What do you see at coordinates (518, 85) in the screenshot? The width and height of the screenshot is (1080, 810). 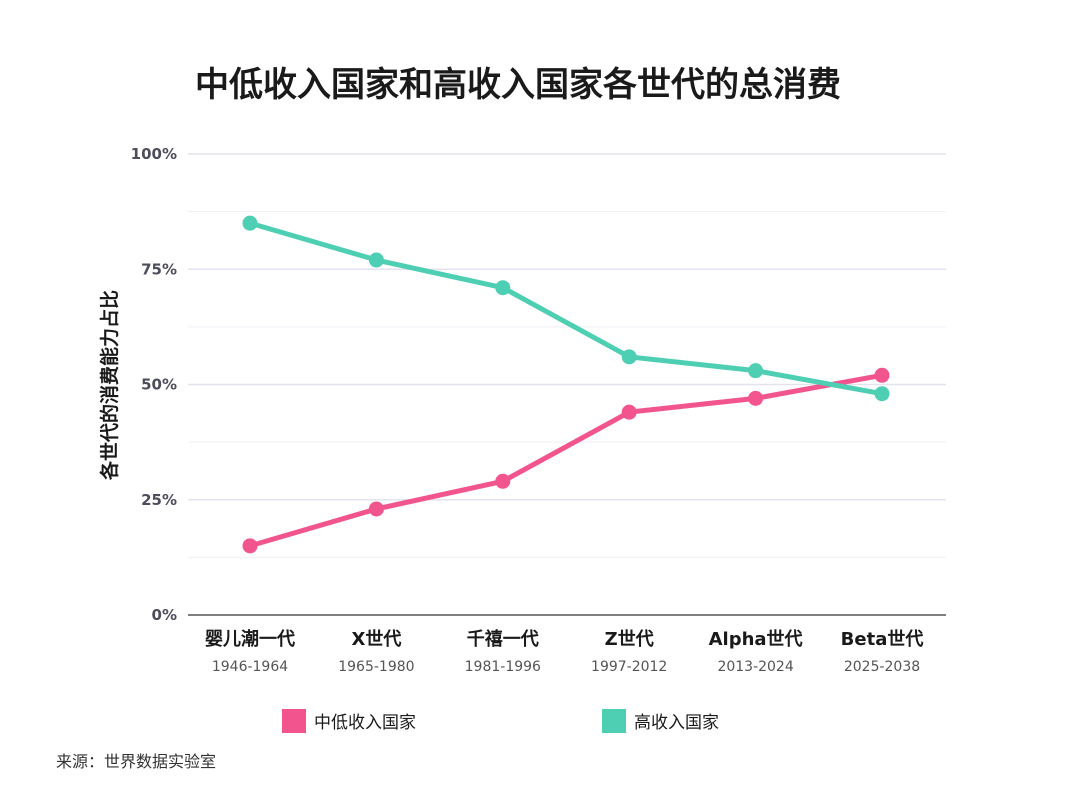 I see `chart-title: 中低收入国家和高收入国家各世代的总消费` at bounding box center [518, 85].